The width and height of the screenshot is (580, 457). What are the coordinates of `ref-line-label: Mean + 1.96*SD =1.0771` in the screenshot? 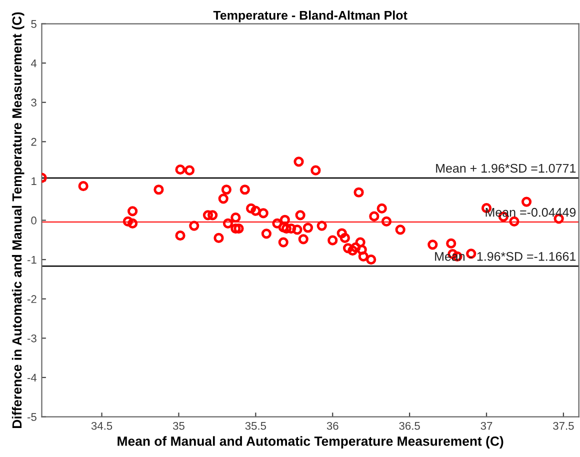 It's located at (506, 168).